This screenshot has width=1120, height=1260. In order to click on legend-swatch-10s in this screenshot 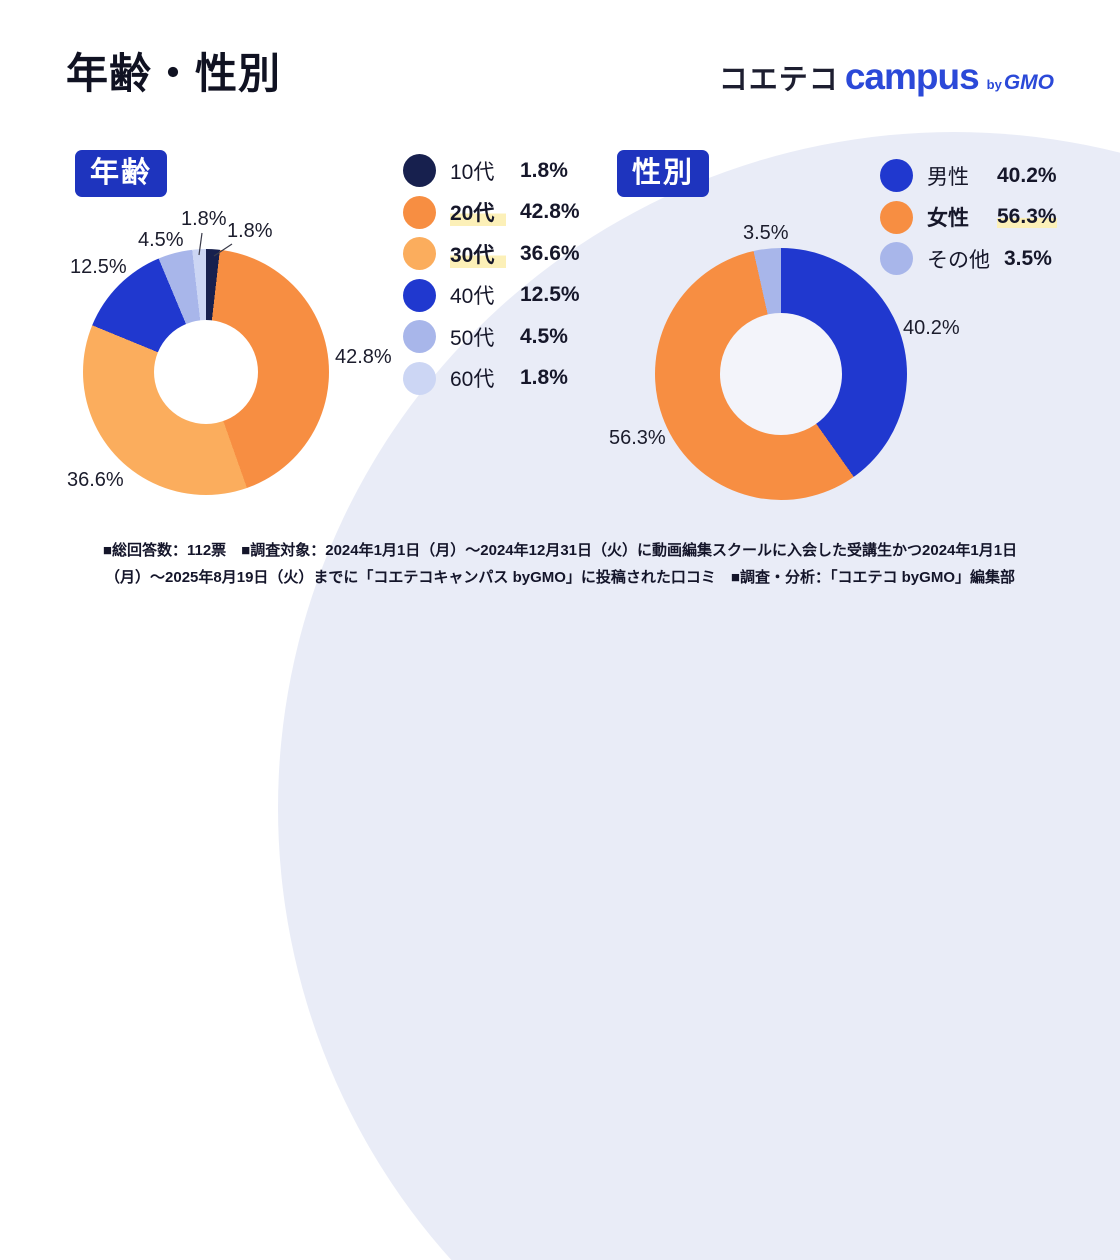, I will do `click(419, 171)`.